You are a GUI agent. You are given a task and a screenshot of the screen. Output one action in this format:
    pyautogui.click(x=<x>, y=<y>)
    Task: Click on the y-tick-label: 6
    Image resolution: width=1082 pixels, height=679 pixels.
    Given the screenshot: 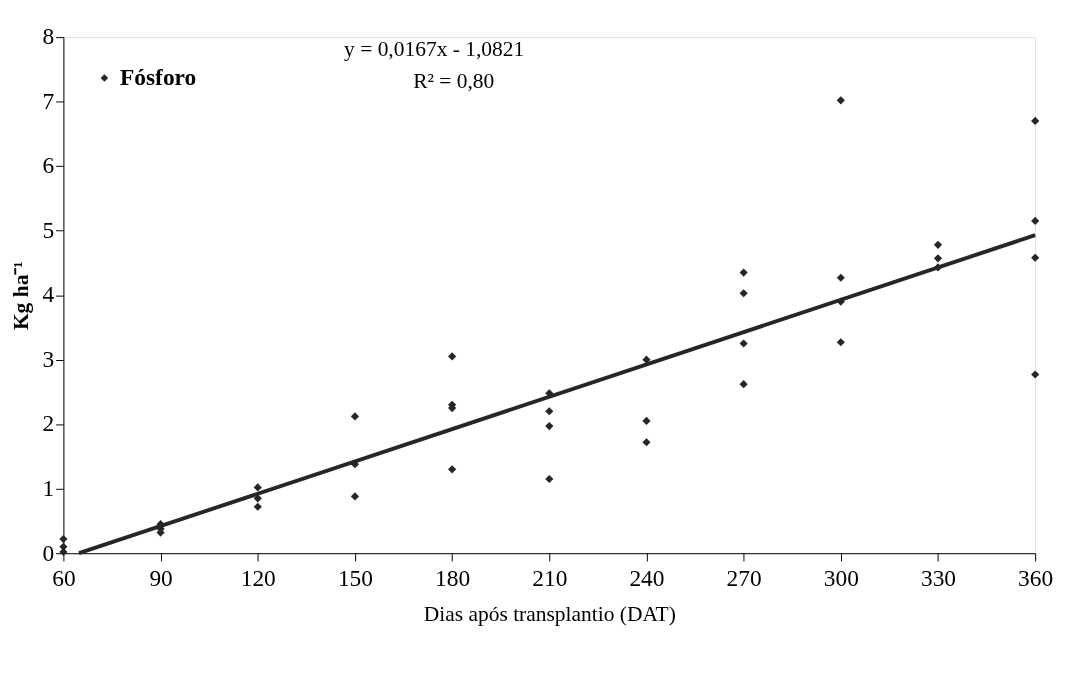 What is the action you would take?
    pyautogui.click(x=48, y=165)
    